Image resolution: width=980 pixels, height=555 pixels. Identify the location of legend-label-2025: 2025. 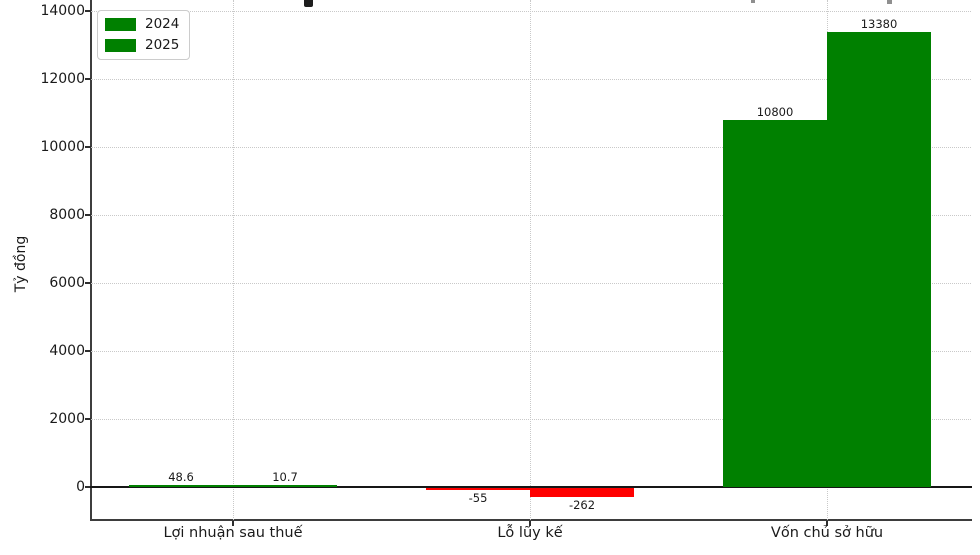
(162, 45).